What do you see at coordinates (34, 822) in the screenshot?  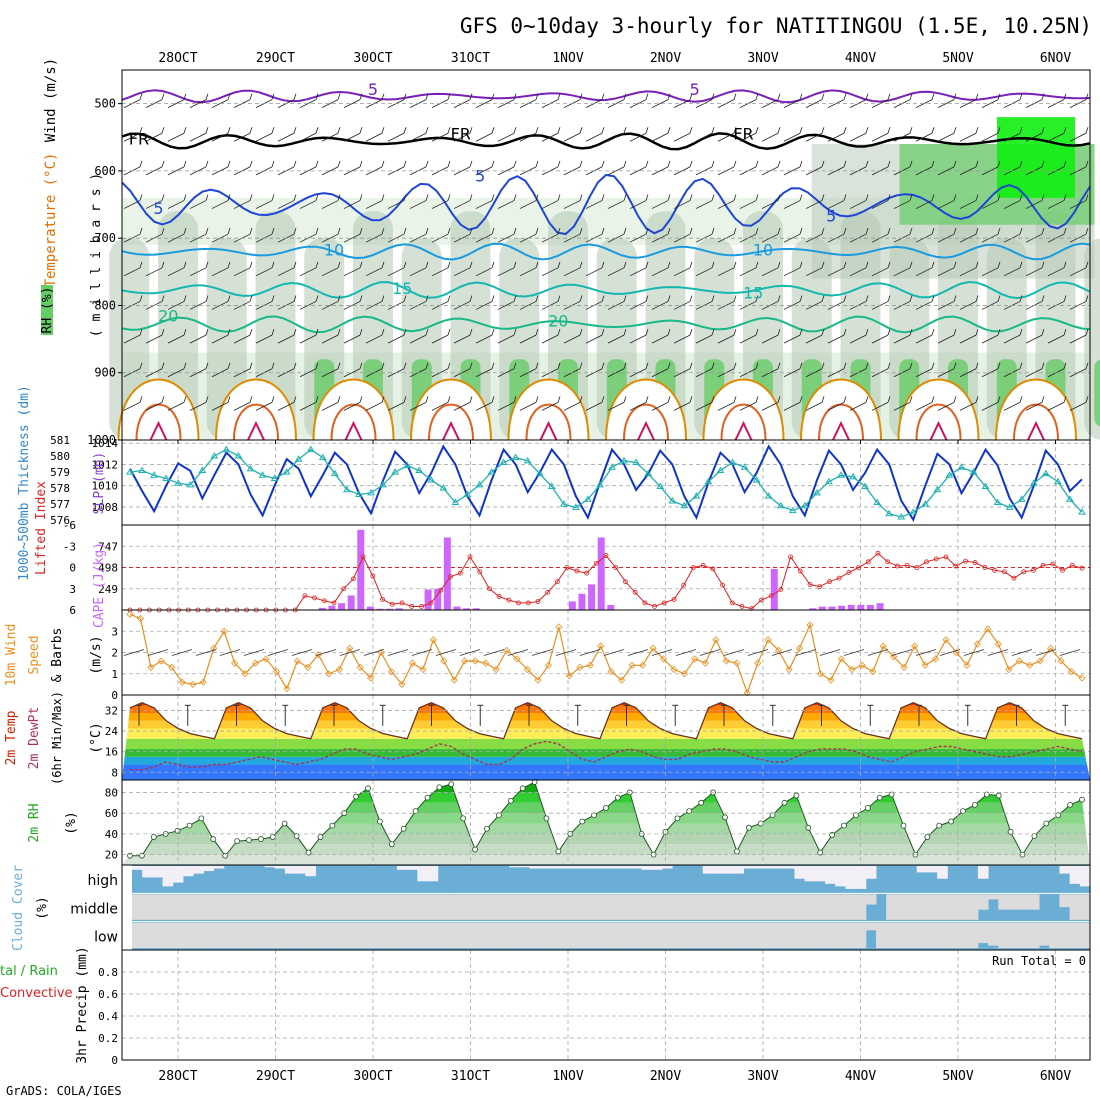 I see `rh-panel-label: 2m RH` at bounding box center [34, 822].